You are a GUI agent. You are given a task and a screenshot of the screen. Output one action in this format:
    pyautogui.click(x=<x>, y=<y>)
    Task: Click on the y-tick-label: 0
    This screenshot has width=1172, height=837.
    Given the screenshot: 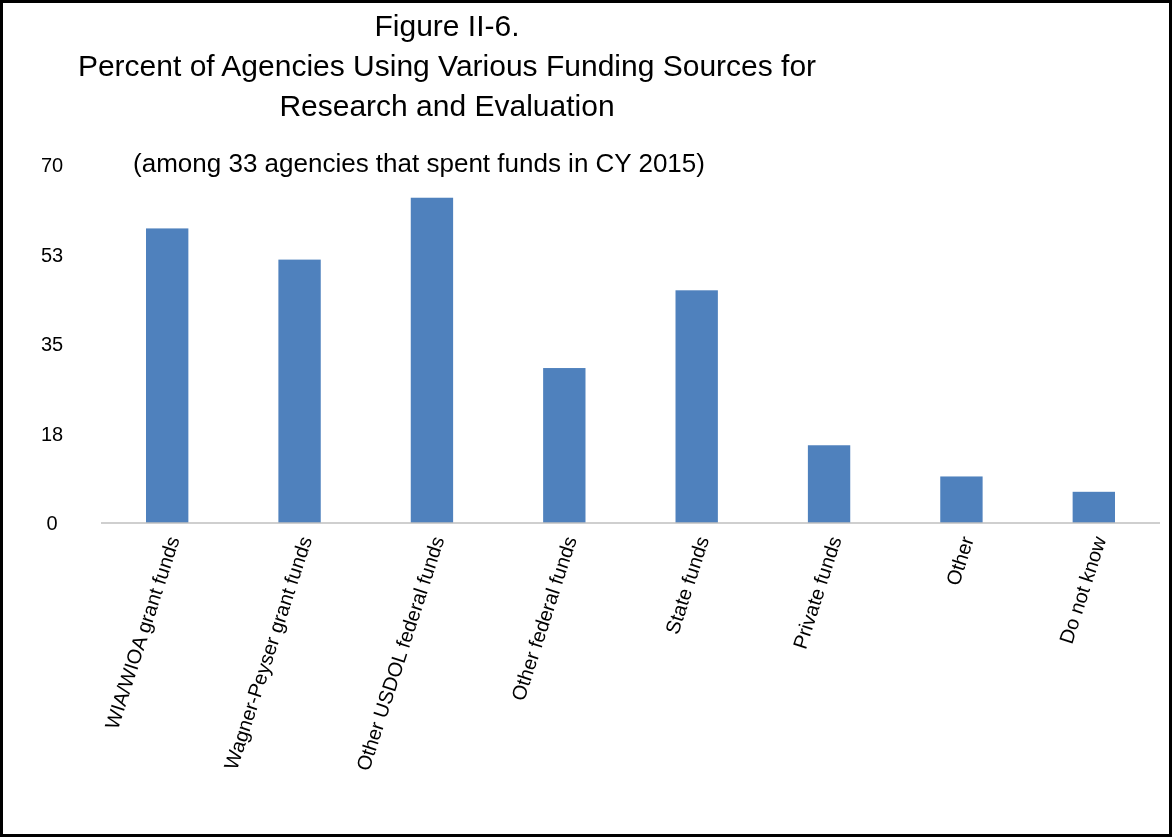 What is the action you would take?
    pyautogui.click(x=52, y=523)
    